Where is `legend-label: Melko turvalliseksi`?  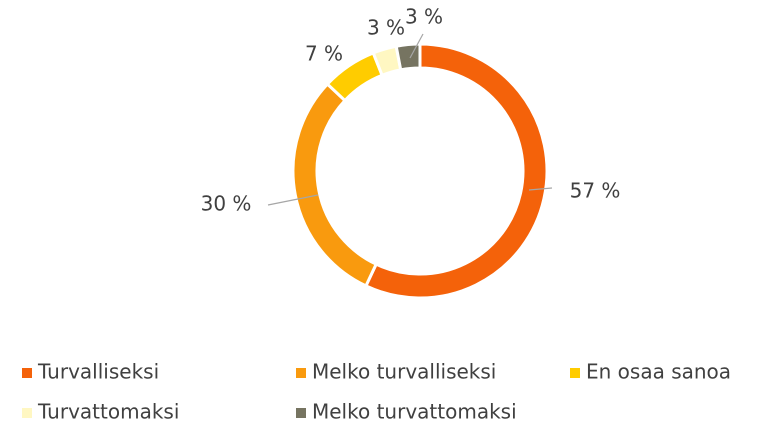
legend-label: Melko turvalliseksi is located at coordinates (404, 372).